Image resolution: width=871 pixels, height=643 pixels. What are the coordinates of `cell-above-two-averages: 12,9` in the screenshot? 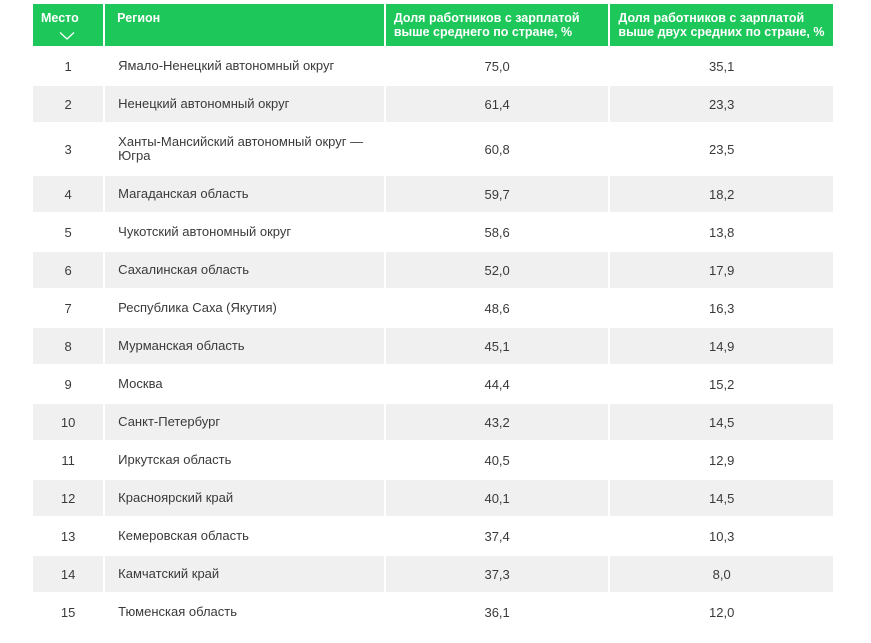 It's located at (722, 460).